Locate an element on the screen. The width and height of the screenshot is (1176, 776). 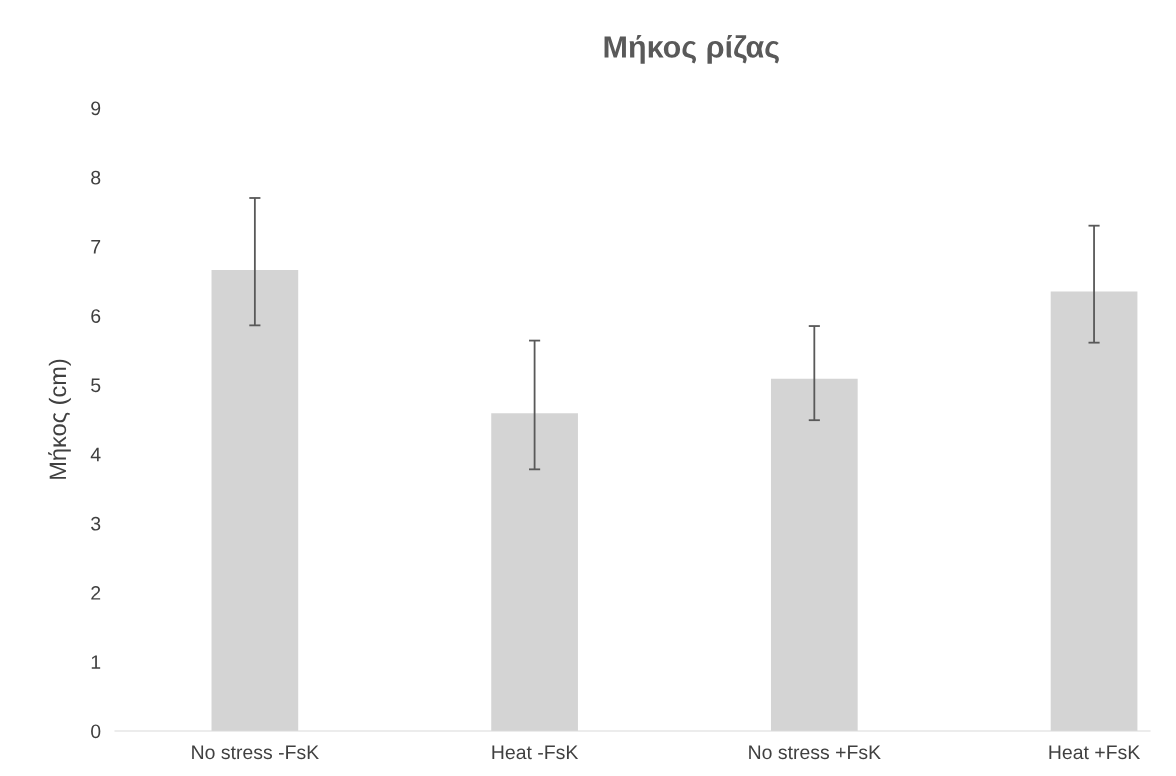
x-tick-label: No stress -FsK is located at coordinates (255, 752).